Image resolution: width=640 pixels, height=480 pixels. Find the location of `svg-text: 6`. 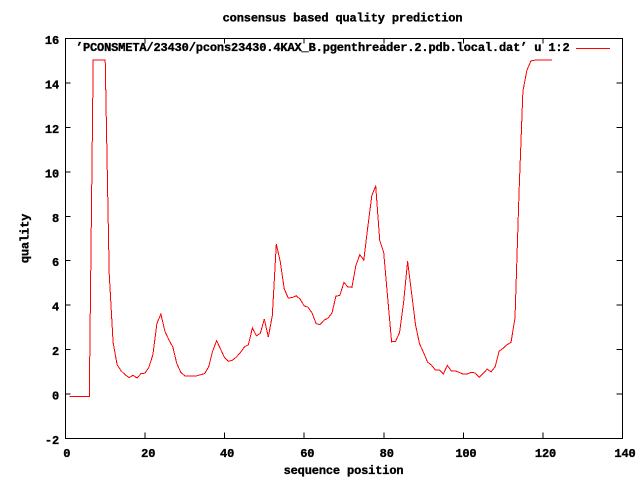

svg-text: 6 is located at coordinates (55, 263).